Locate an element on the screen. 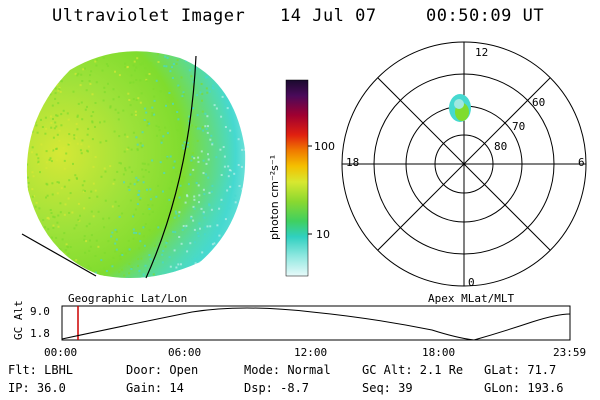  colorbar-unit-label: photon cm⁻²s⁻¹ is located at coordinates (274, 197).